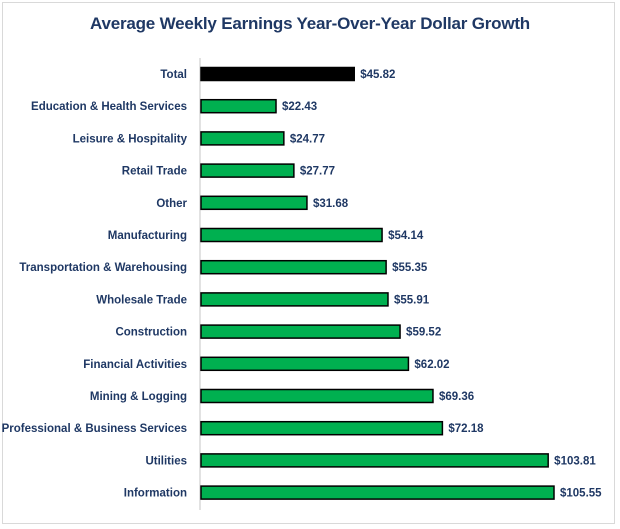 The height and width of the screenshot is (529, 620). Describe the element at coordinates (317, 172) in the screenshot. I see `data-label: $27.77` at that location.